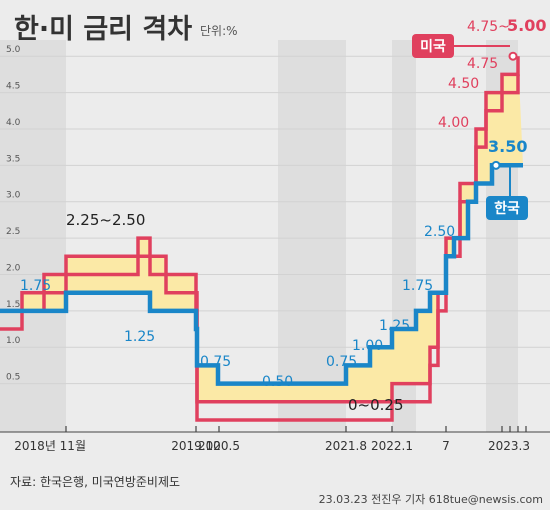 This screenshot has width=550, height=510. What do you see at coordinates (13, 305) in the screenshot?
I see `y-tick-label: 1.5` at bounding box center [13, 305].